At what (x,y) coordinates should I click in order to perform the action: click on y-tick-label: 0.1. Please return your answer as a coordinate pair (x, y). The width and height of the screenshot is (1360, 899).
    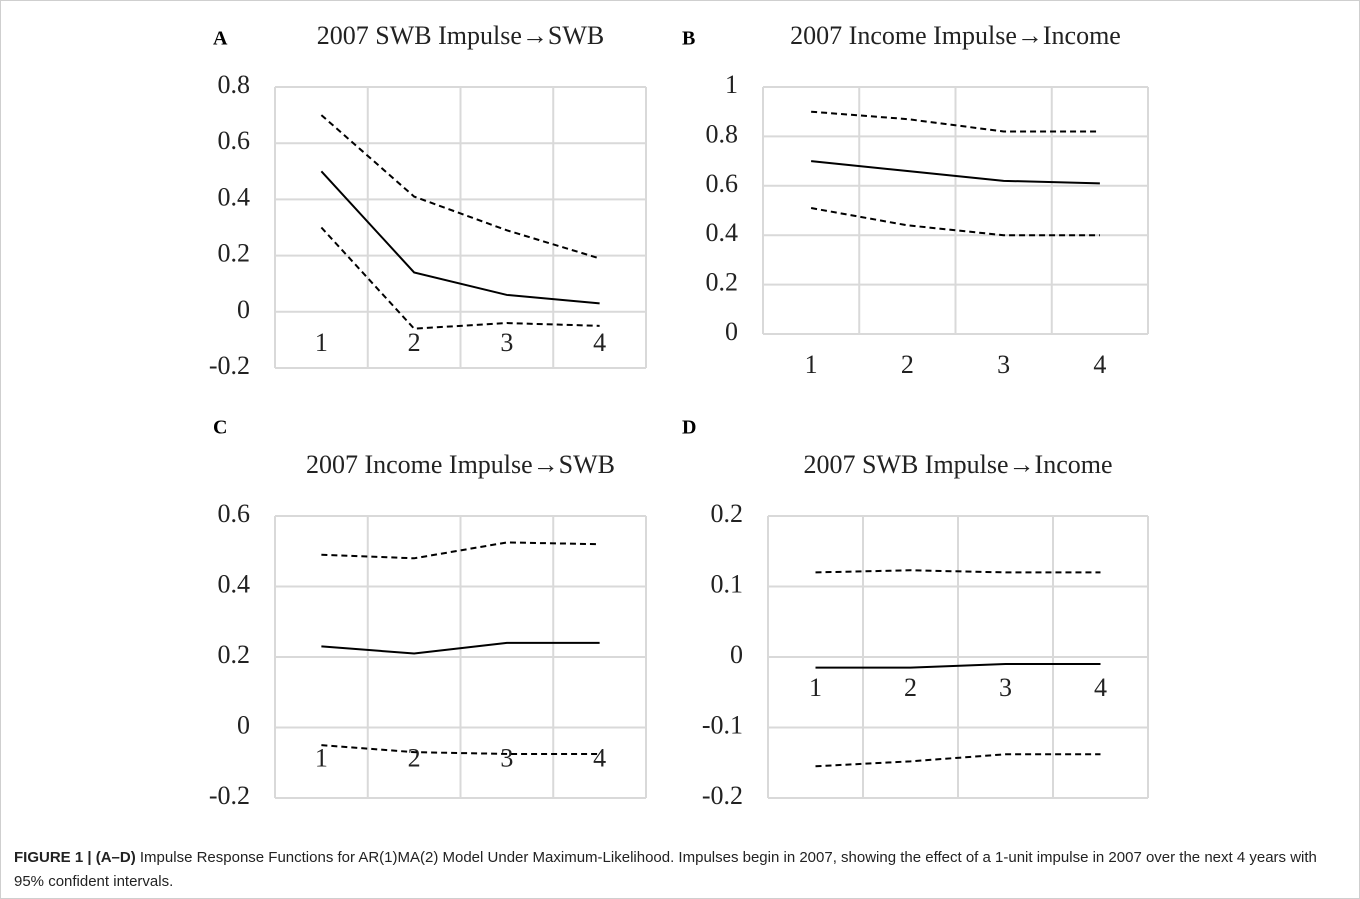
    Looking at the image, I should click on (727, 583).